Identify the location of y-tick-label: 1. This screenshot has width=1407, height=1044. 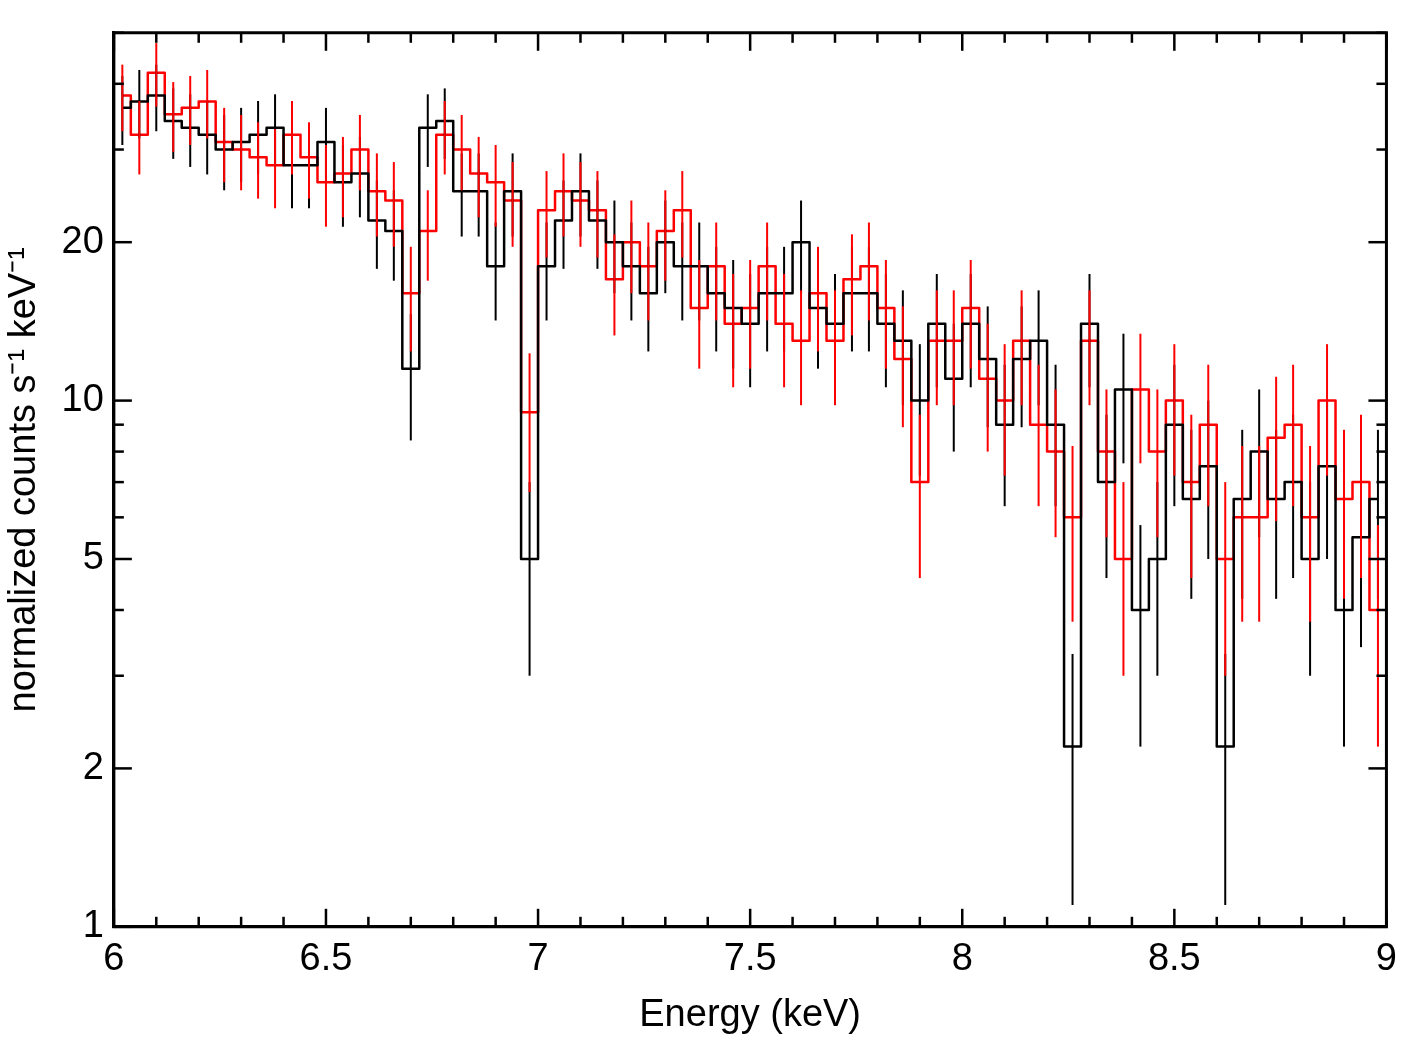
(93, 924).